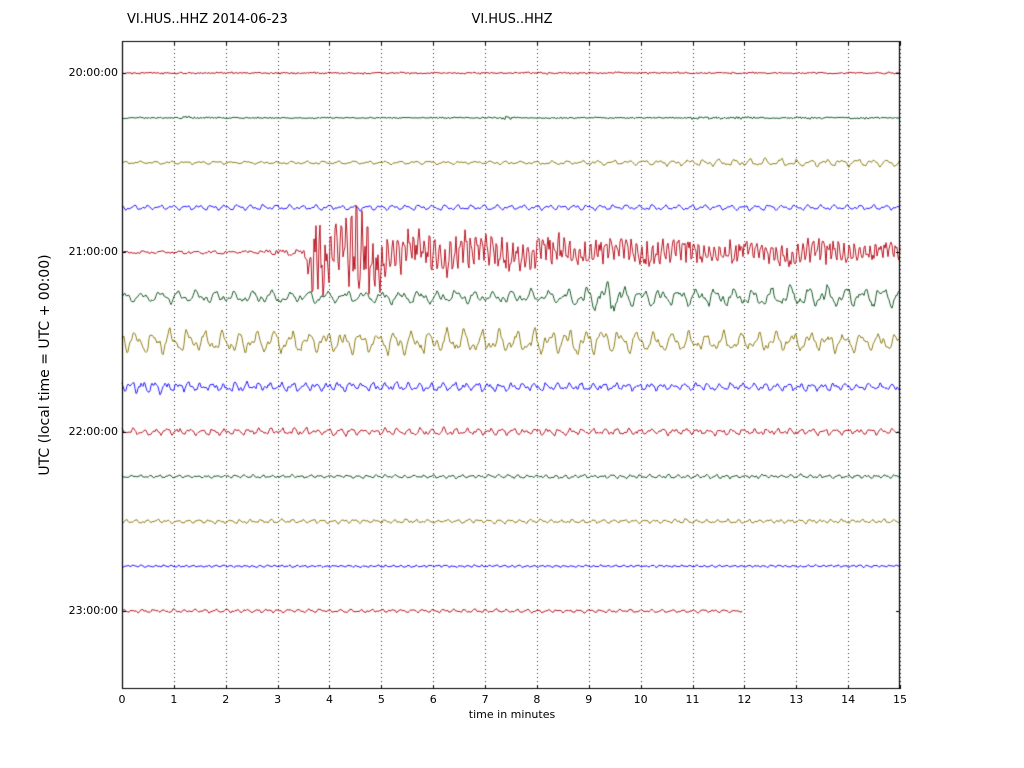 The width and height of the screenshot is (1024, 768). What do you see at coordinates (45, 365) in the screenshot?
I see `y-axis-label: UTC (local time = UTC + 00:00)` at bounding box center [45, 365].